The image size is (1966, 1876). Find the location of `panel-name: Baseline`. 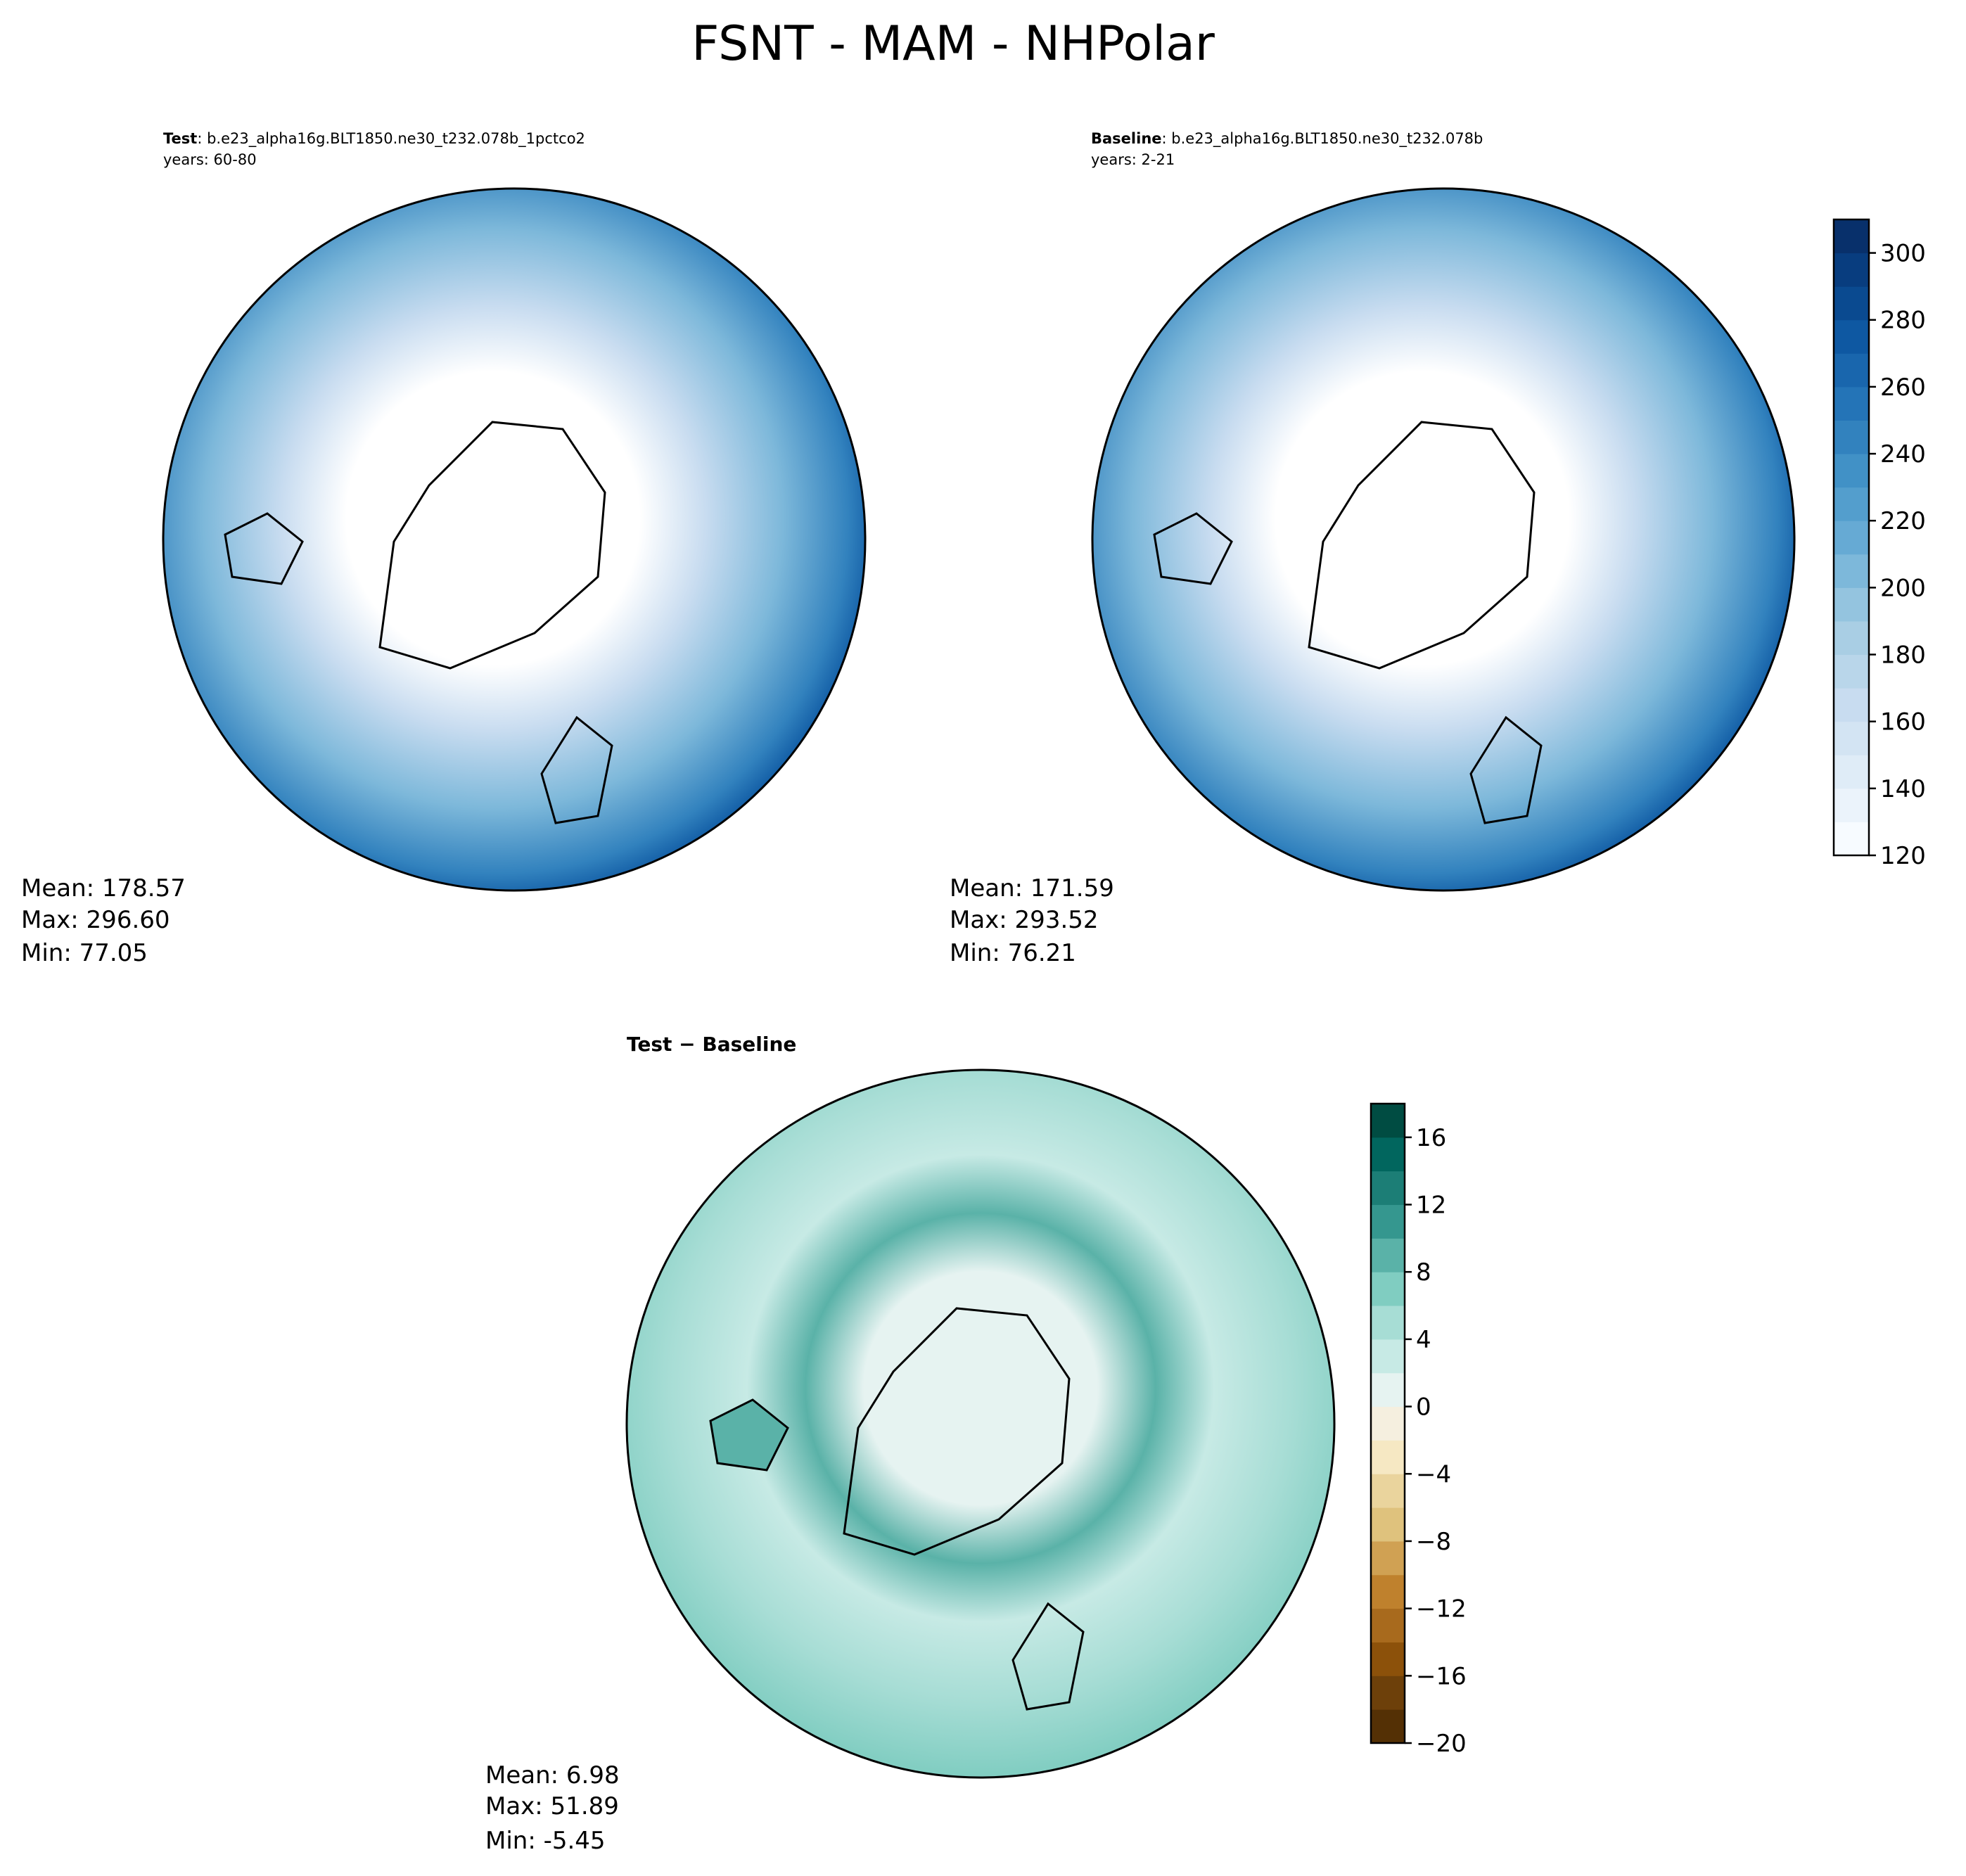

panel-name: Baseline is located at coordinates (1126, 138).